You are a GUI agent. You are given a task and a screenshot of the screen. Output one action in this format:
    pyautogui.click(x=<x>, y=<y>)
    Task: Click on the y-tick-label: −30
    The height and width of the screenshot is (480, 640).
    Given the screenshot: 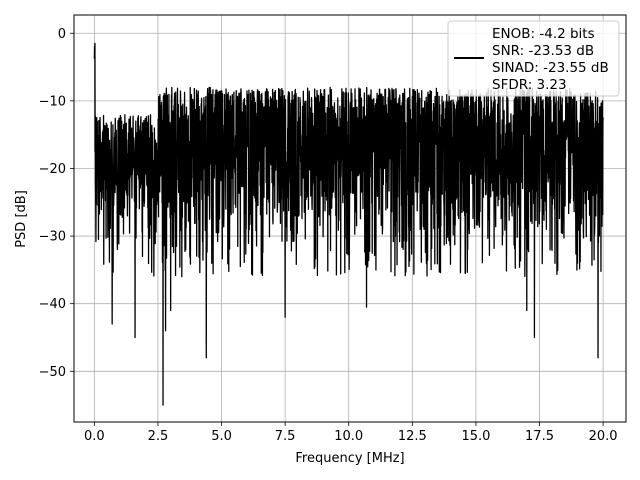 What is the action you would take?
    pyautogui.click(x=52, y=237)
    